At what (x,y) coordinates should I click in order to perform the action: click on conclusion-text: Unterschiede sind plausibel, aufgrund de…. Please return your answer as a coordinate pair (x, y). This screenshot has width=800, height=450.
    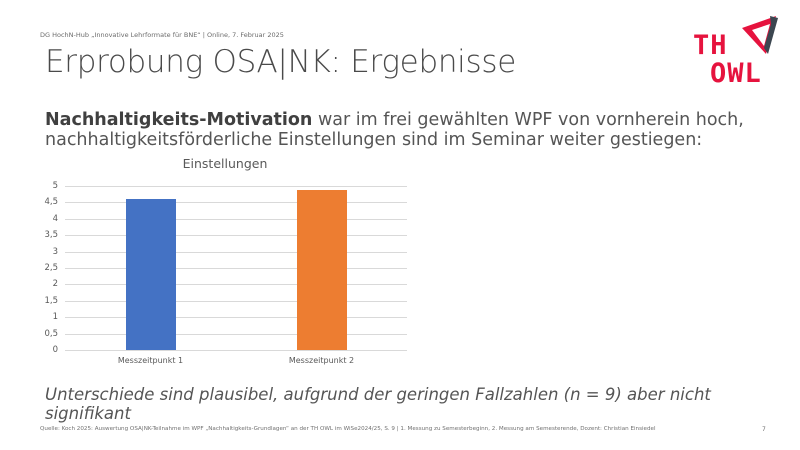
    Looking at the image, I should click on (378, 404).